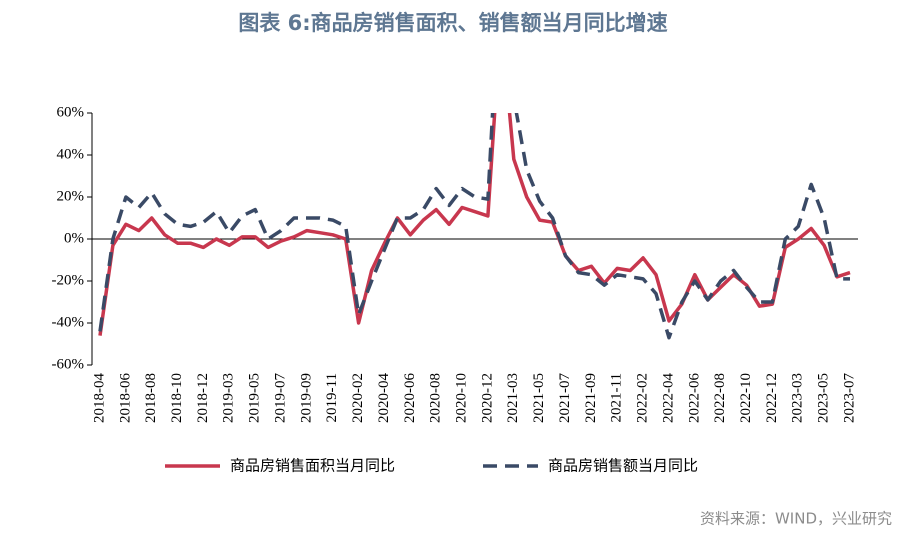  What do you see at coordinates (565, 398) in the screenshot?
I see `x-tick-label: 2021-07` at bounding box center [565, 398].